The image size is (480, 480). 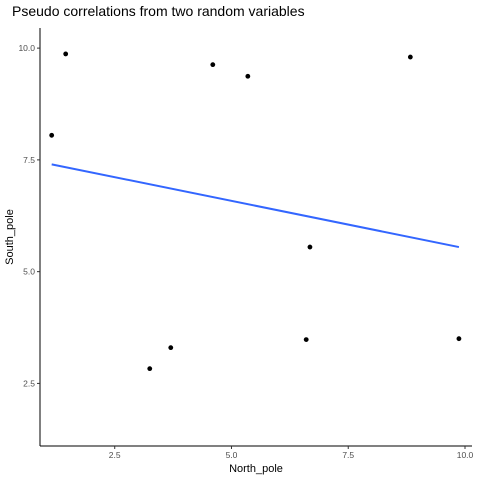 What do you see at coordinates (256, 469) in the screenshot?
I see `x-axis-title: North_pole` at bounding box center [256, 469].